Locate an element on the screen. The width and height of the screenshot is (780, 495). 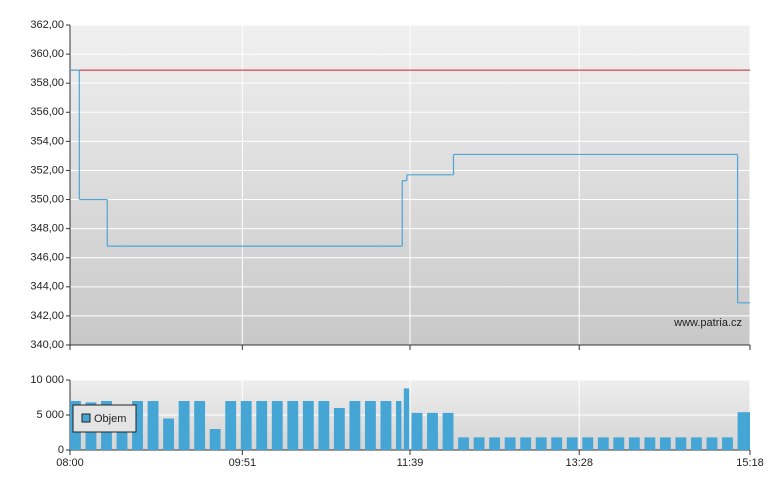
legend-swatch is located at coordinates (86, 418).